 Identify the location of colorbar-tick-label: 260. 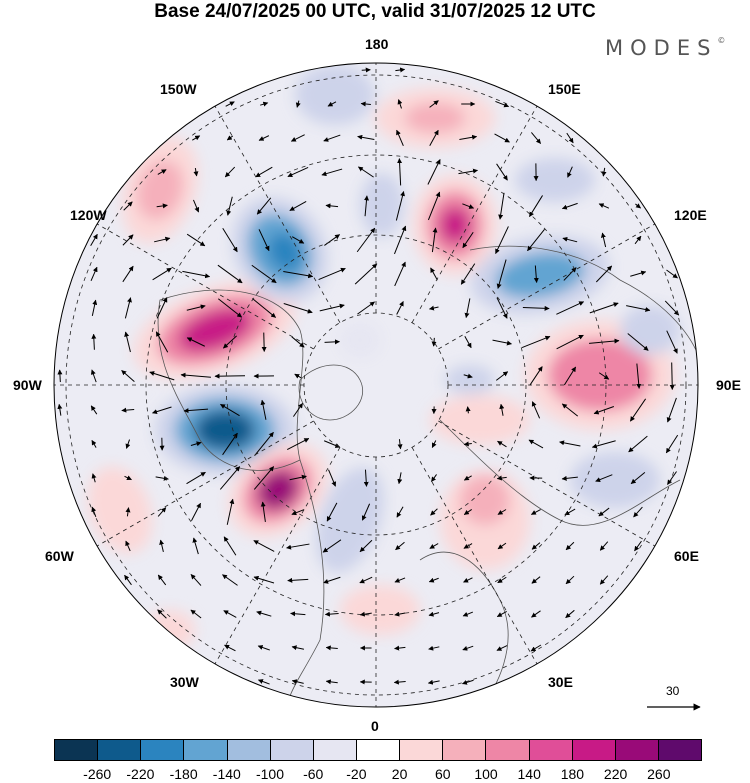
(659, 774).